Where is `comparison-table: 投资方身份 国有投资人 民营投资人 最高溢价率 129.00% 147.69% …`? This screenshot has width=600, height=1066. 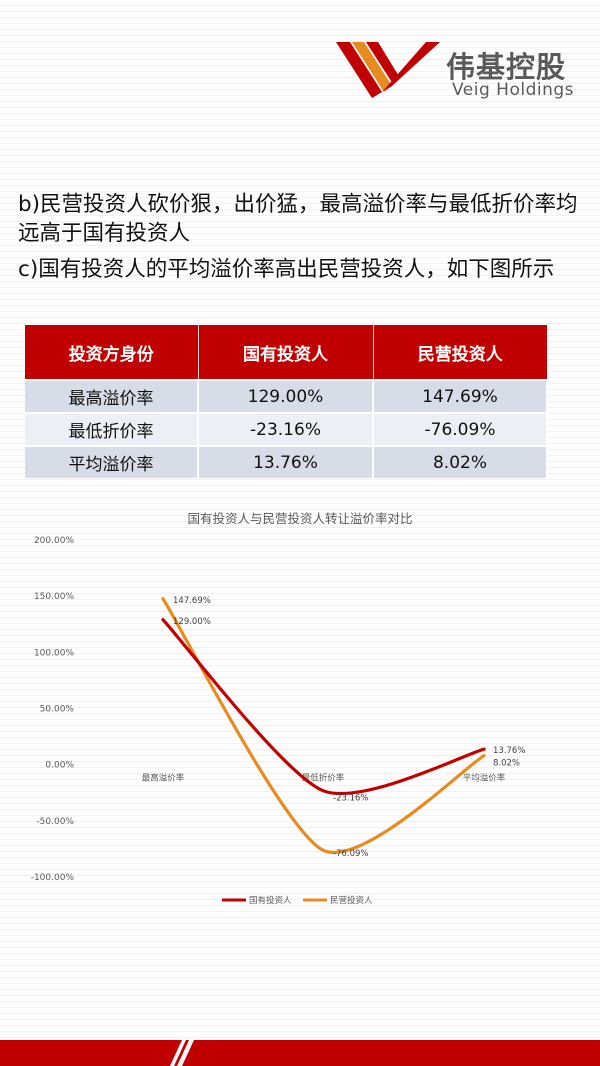
comparison-table: 投资方身份 国有投资人 民营投资人 最高溢价率 129.00% 147.69% … is located at coordinates (286, 401).